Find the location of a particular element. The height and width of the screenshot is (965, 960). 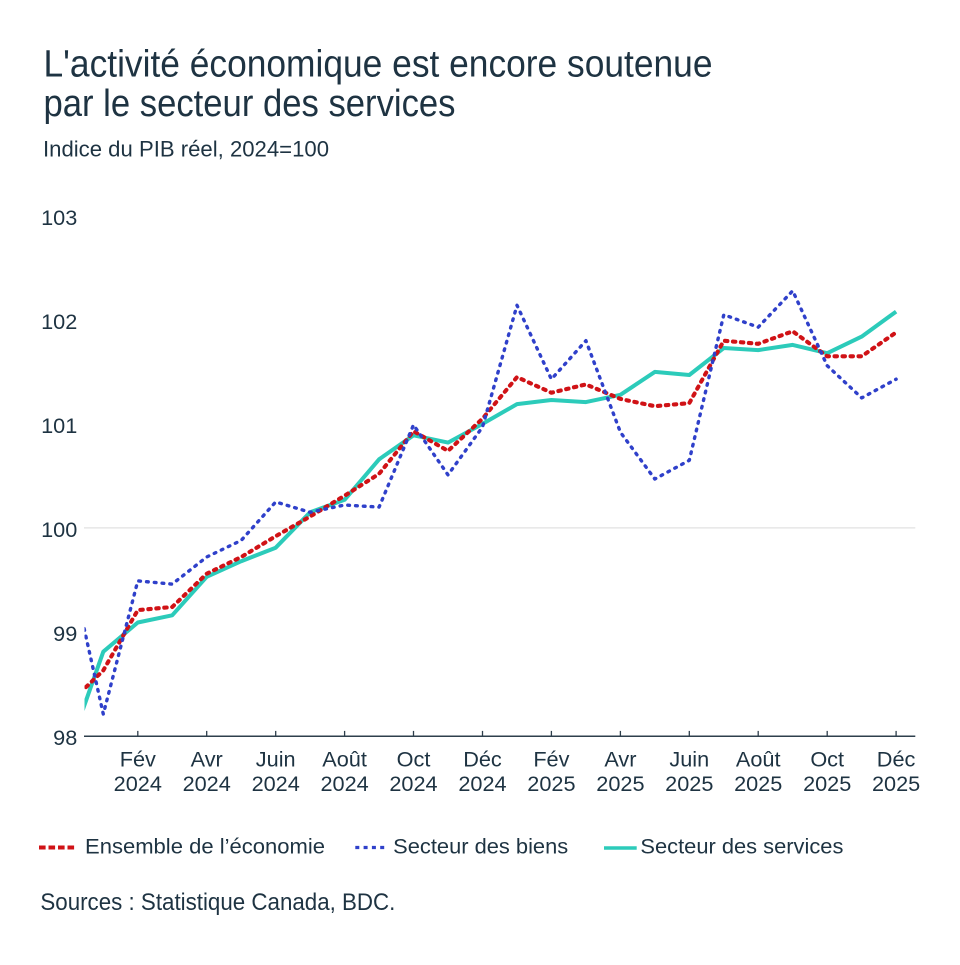

svg-text: 99 is located at coordinates (65, 633).